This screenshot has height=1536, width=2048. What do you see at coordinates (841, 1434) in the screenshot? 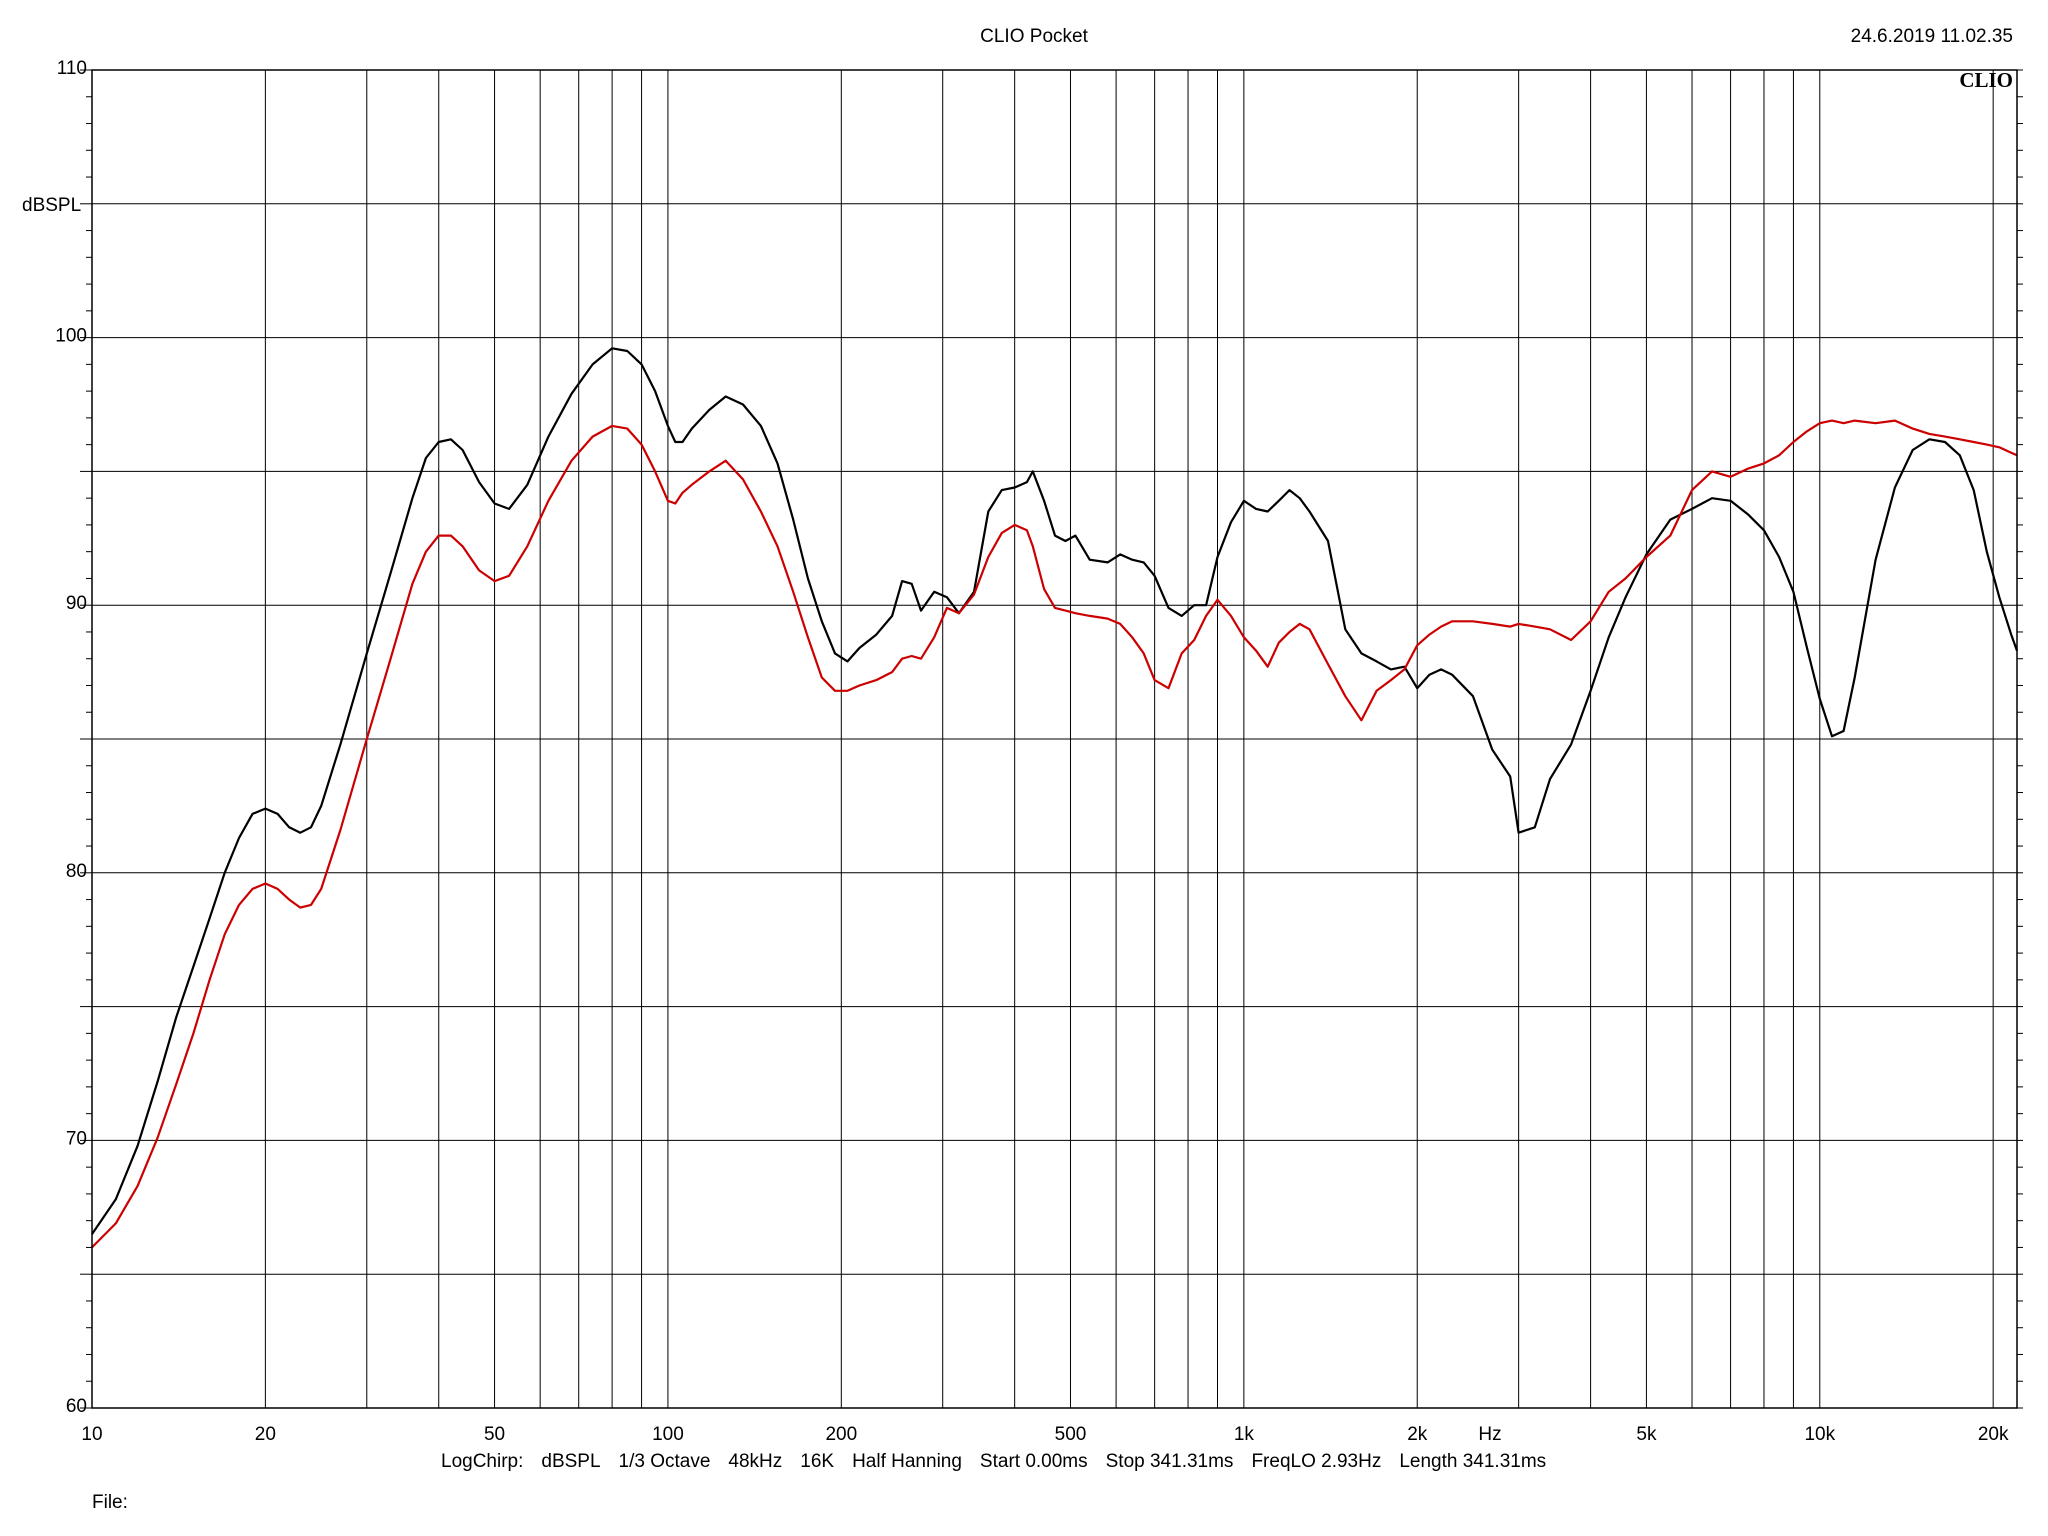
I see `x-tick-label: 200` at bounding box center [841, 1434].